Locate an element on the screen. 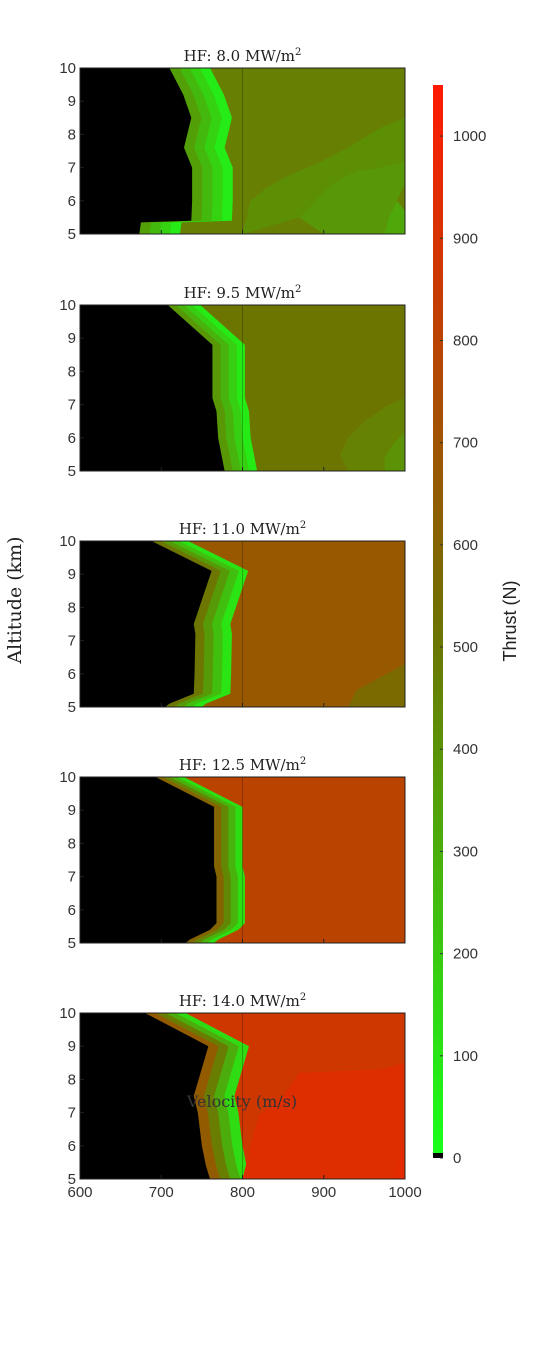 Image resolution: width=540 pixels, height=1349 pixels. subplot-5: 5 6 7 8 9 10 600 700 800 900 1000 HF: 14.0 MW/m2 is located at coordinates (240, 1096).